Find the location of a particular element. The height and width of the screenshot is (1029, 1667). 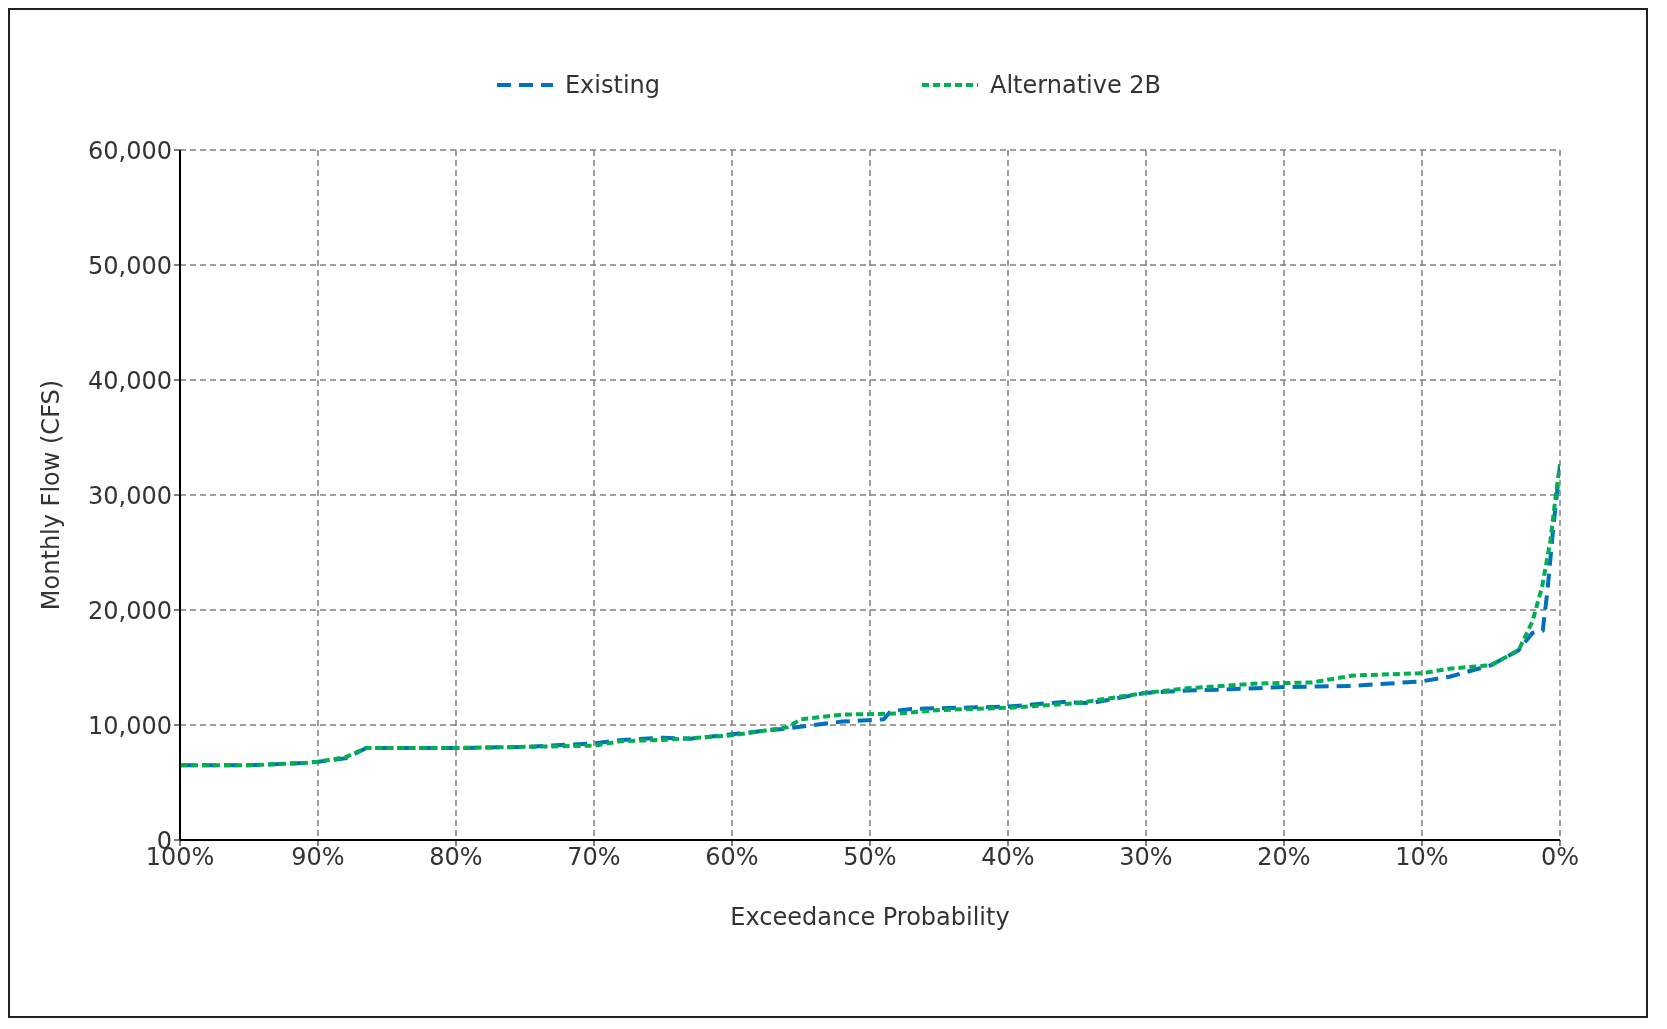

x-tick-label: 0% is located at coordinates (1560, 857).